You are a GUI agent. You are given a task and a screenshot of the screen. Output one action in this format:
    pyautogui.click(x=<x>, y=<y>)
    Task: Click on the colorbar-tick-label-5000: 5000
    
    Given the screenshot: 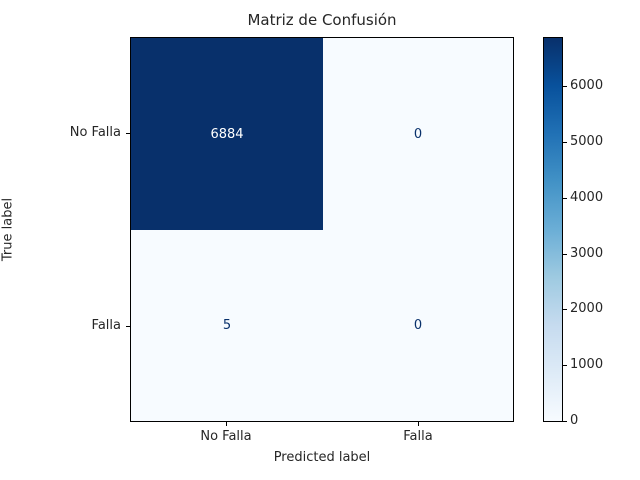 What is the action you would take?
    pyautogui.click(x=587, y=141)
    